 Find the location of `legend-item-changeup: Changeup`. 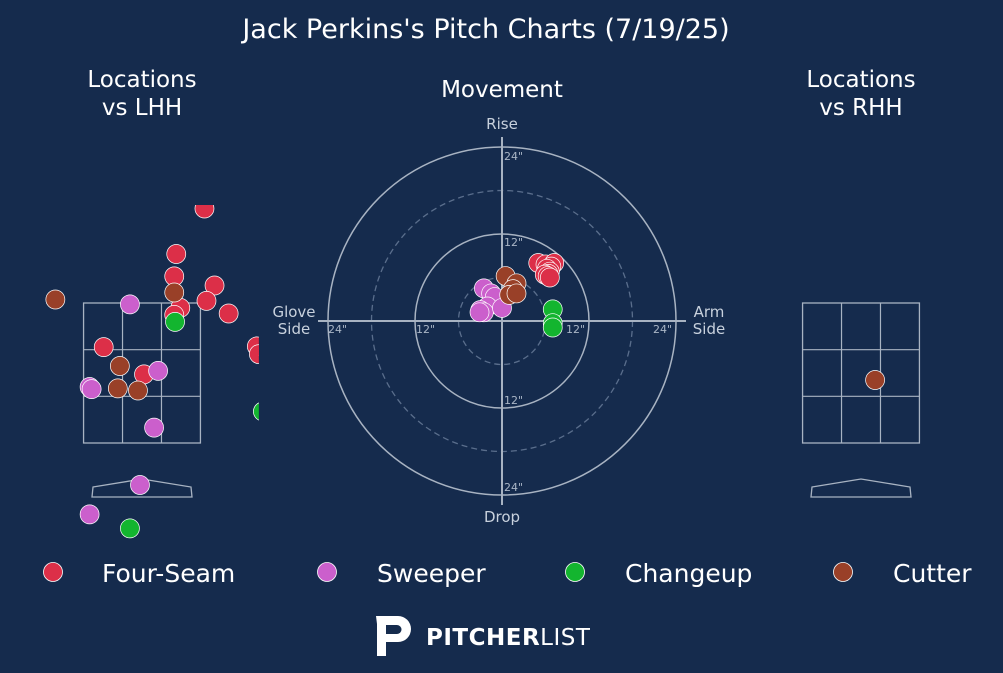

legend-item-changeup: Changeup is located at coordinates (658, 573).